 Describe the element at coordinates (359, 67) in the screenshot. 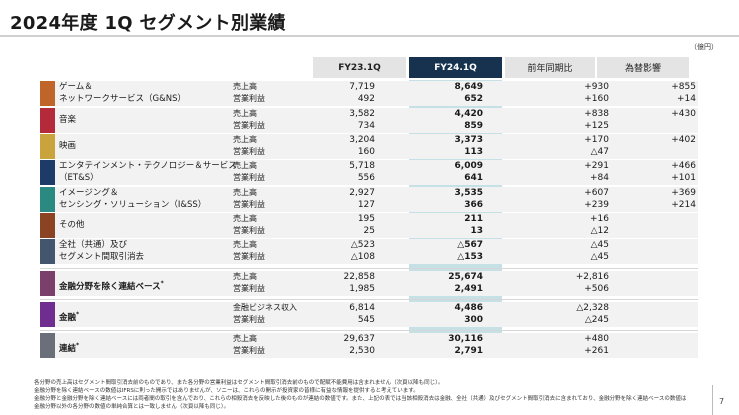

I see `column-header-fy23: FY23.1Q` at that location.